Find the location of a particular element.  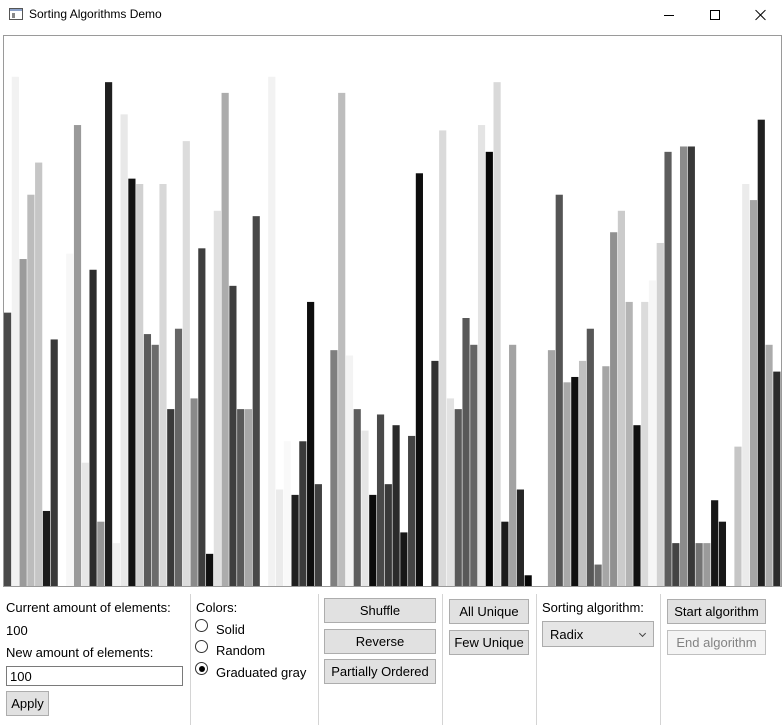

chevron-down-icon is located at coordinates (642, 633).